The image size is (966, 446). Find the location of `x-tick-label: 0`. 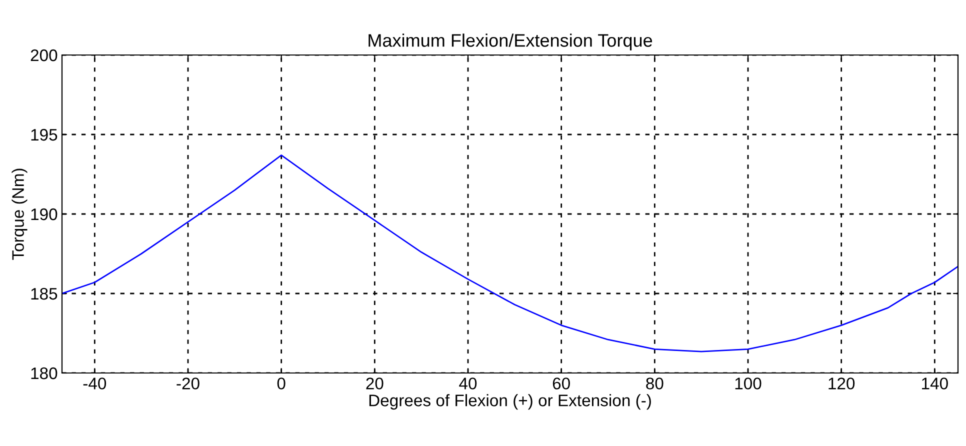

x-tick-label: 0 is located at coordinates (281, 384).